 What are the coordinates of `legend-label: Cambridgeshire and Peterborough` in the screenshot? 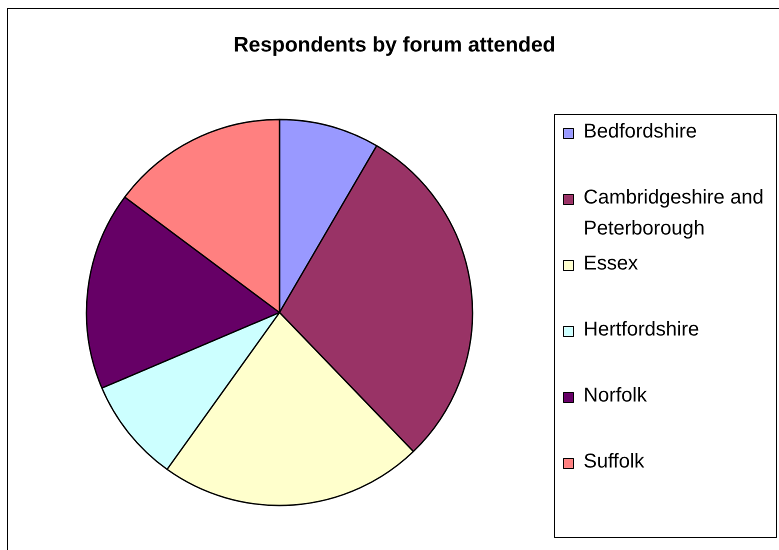 It's located at (674, 213).